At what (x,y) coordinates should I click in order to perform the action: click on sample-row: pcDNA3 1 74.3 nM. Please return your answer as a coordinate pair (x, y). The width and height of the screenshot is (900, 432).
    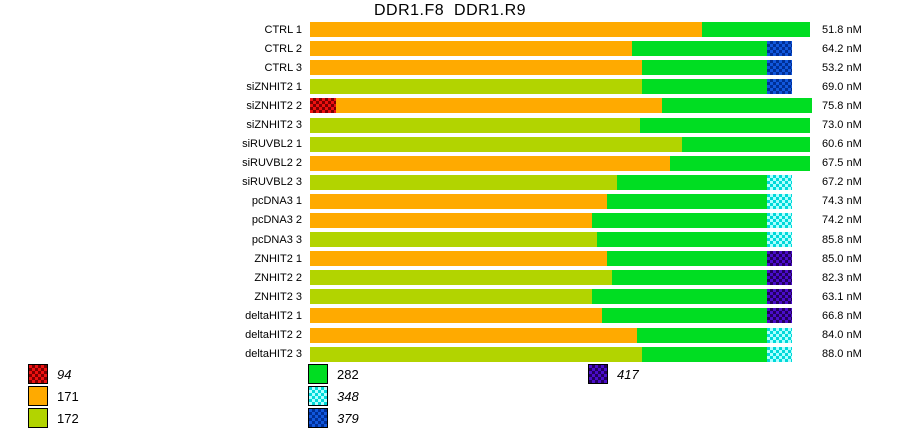
    Looking at the image, I should click on (431, 201).